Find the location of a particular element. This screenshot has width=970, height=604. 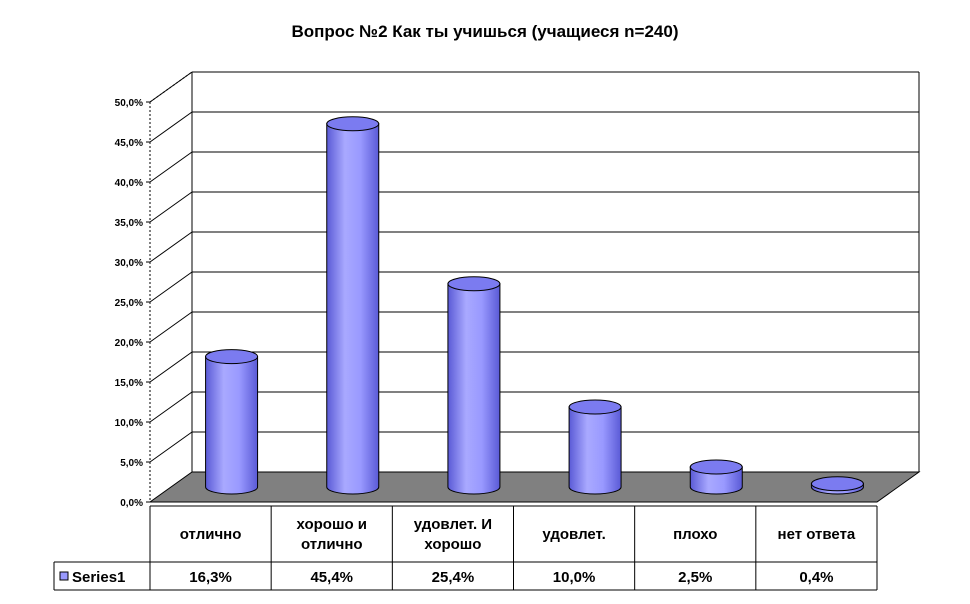

data-label: 16,3% is located at coordinates (210, 577).